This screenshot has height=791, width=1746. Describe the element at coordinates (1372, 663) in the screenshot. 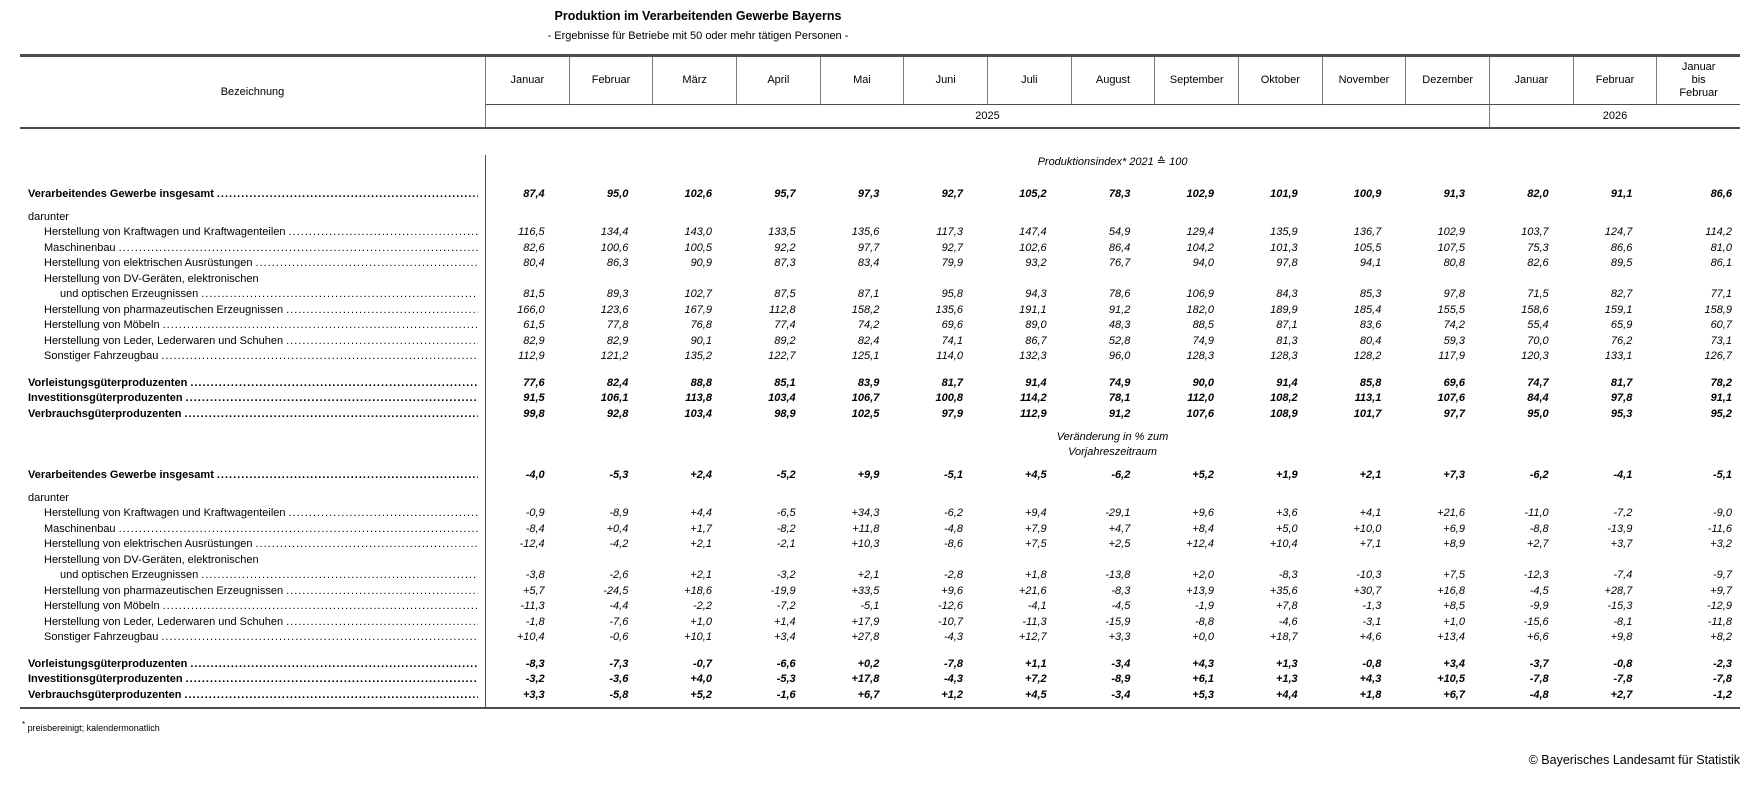

I see `table-cell: -0,8` at that location.